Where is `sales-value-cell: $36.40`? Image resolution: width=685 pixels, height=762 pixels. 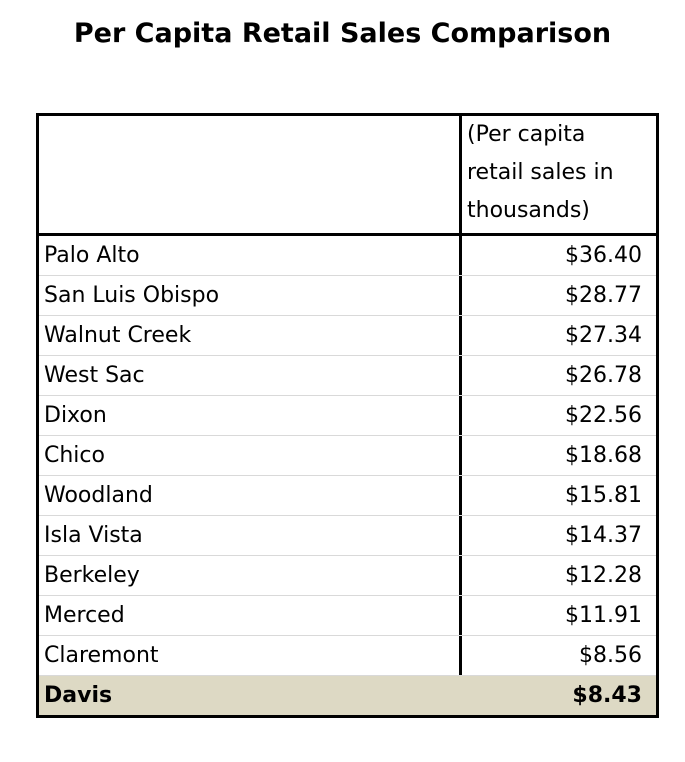 sales-value-cell: $36.40 is located at coordinates (603, 255).